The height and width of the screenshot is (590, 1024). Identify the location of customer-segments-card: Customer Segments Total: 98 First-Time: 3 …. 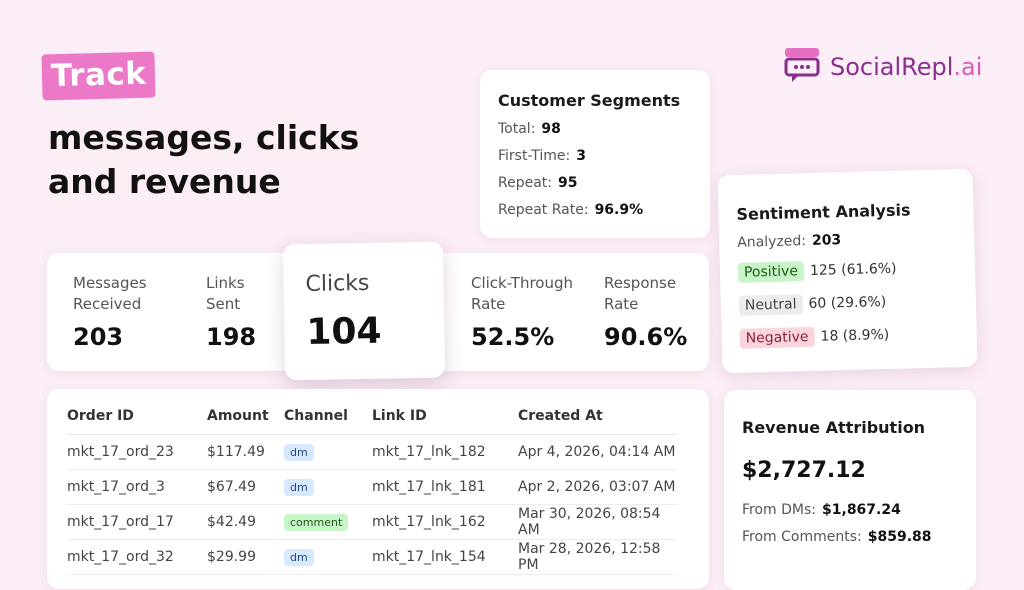
(595, 154).